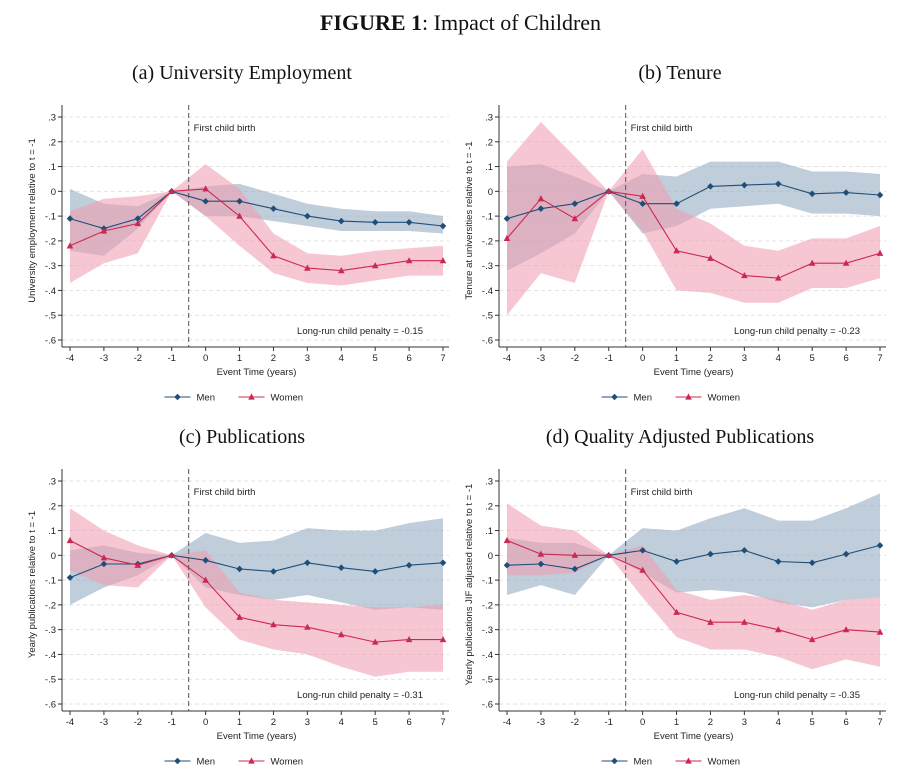 Image resolution: width=921 pixels, height=783 pixels. I want to click on y-tick-label: -.4, so click(487, 655).